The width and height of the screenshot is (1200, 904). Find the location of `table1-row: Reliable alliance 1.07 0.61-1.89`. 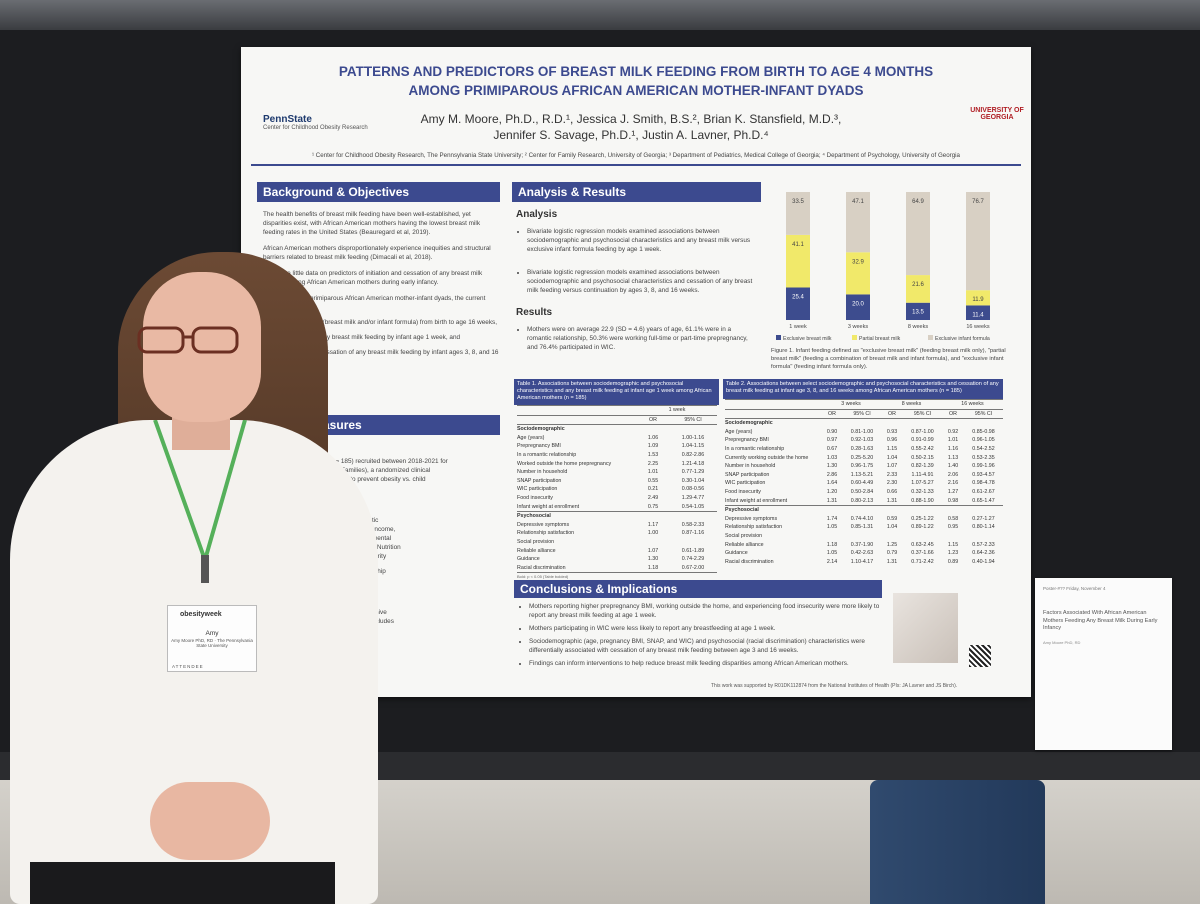

table1-row: Reliable alliance 1.07 0.61-1.89 is located at coordinates (617, 551).